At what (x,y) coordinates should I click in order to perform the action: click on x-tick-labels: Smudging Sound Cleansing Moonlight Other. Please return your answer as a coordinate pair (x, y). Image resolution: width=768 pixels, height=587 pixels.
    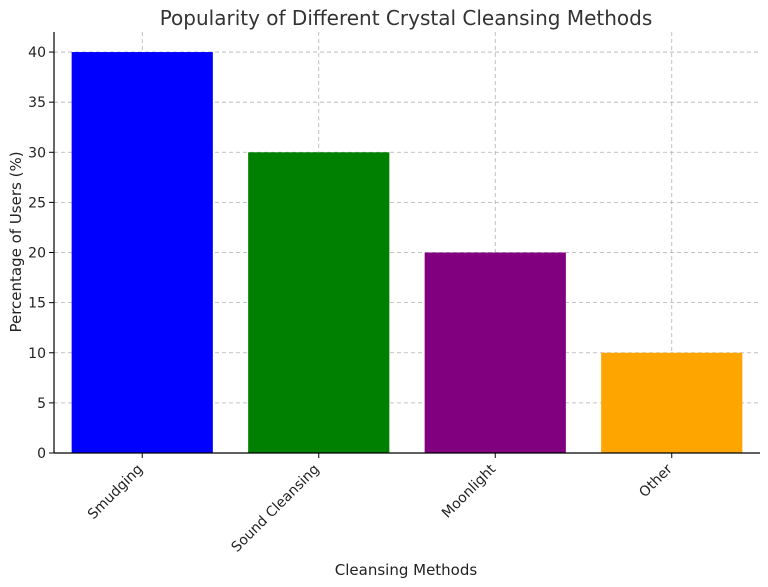
    Looking at the image, I should click on (380, 508).